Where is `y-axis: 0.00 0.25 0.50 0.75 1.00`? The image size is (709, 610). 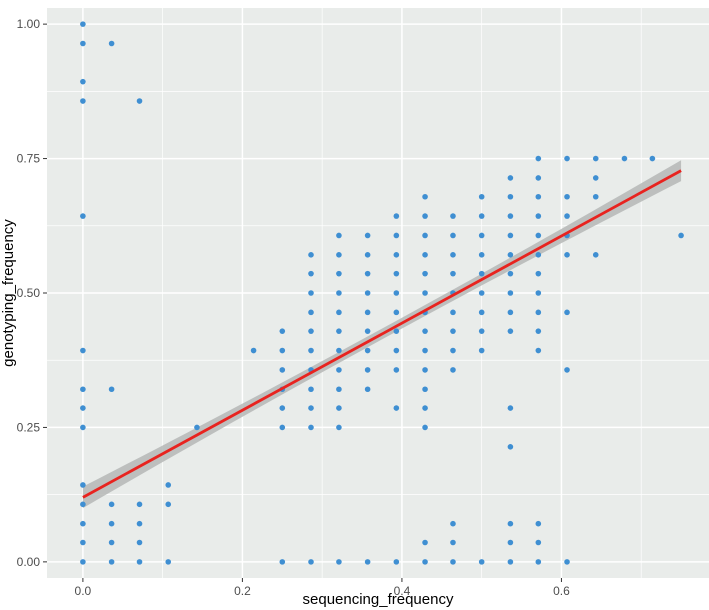
y-axis: 0.00 0.25 0.50 0.75 1.00 is located at coordinates (32, 293).